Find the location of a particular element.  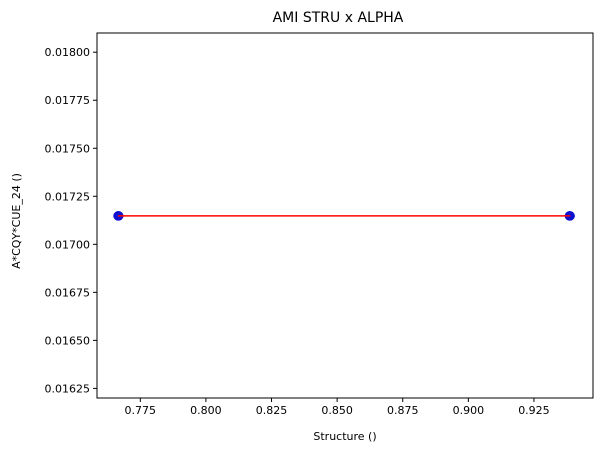

y-tick-label: 0.01800 is located at coordinates (68, 52).